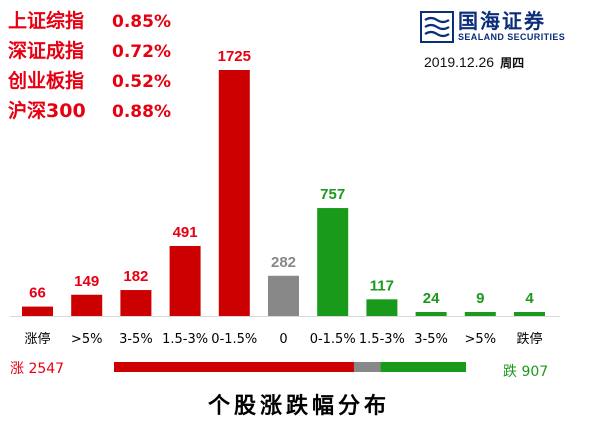 This screenshot has width=598, height=421. Describe the element at coordinates (437, 26) in the screenshot. I see `sealand-logo-icon` at that location.